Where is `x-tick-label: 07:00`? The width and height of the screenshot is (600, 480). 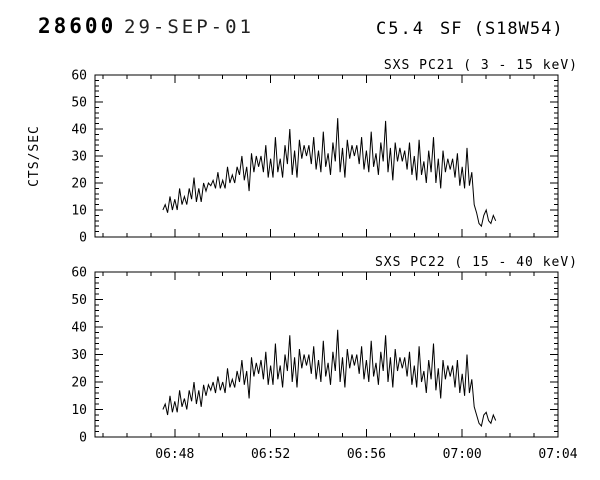 x-tick-label: 07:00 is located at coordinates (462, 454).